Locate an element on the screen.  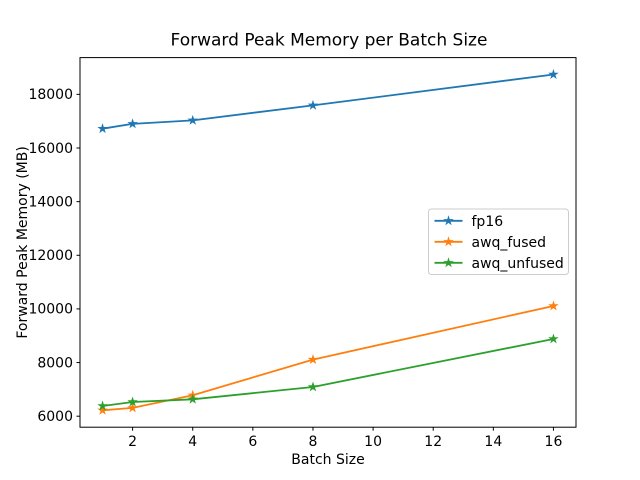
legend-marker-awq_unfused is located at coordinates (448, 262).